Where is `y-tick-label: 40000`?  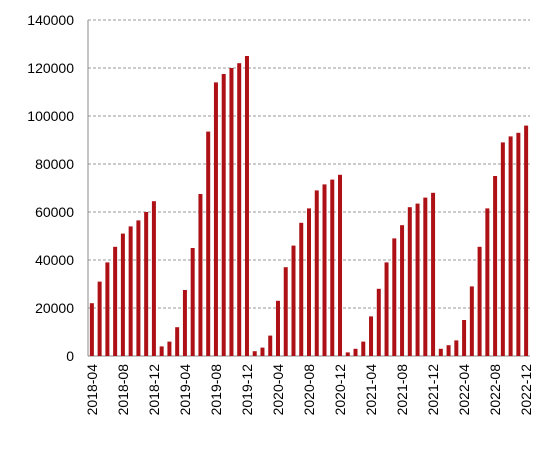 y-tick-label: 40000 is located at coordinates (54, 260).